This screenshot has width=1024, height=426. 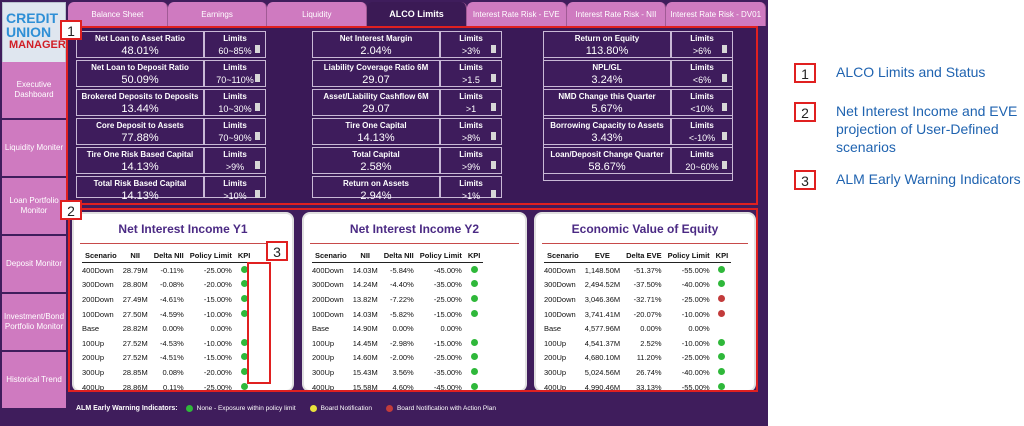 I want to click on sidebar-item-liquidity-moniter: Liquidity Moniter, so click(x=34, y=148).